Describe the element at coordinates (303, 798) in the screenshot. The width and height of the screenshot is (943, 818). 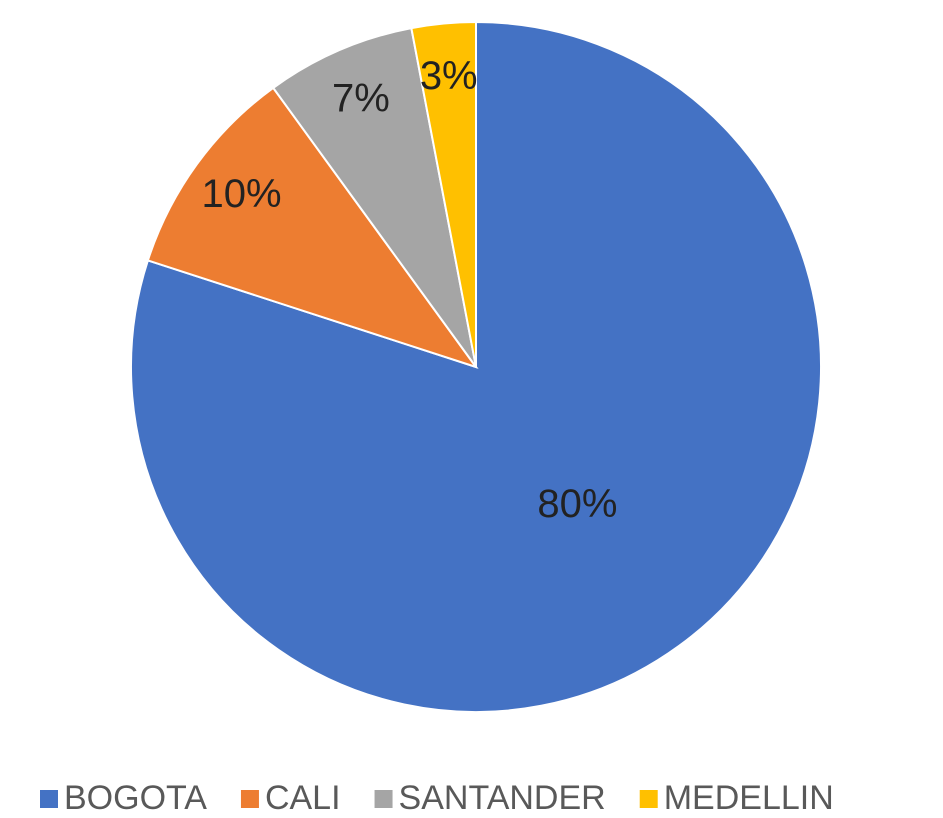
I see `legend-label: CALI` at that location.